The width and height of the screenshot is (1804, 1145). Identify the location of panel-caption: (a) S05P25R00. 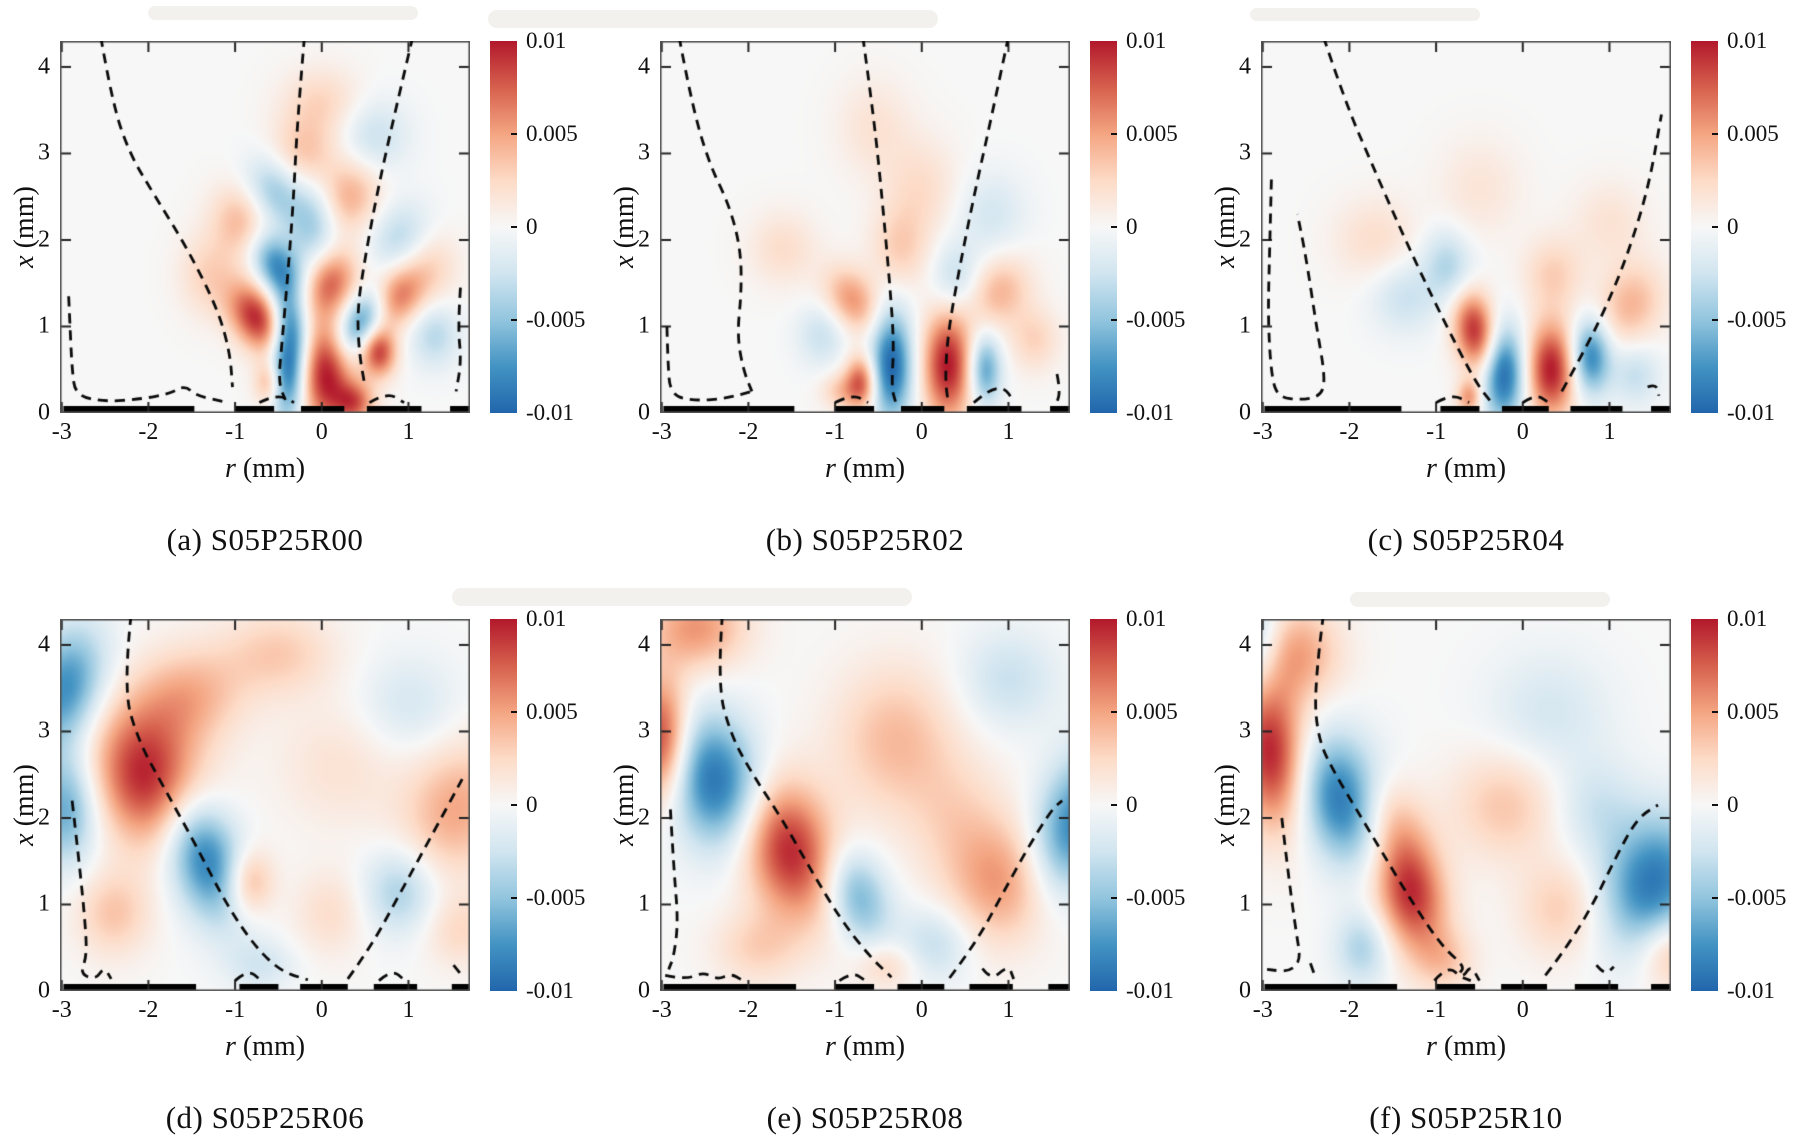
(265, 539).